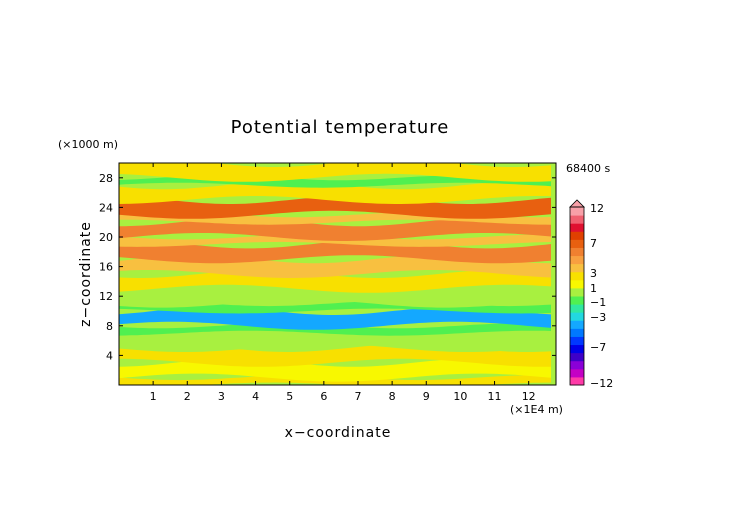  What do you see at coordinates (597, 208) in the screenshot?
I see `colorbar-tick-label: 12` at bounding box center [597, 208].